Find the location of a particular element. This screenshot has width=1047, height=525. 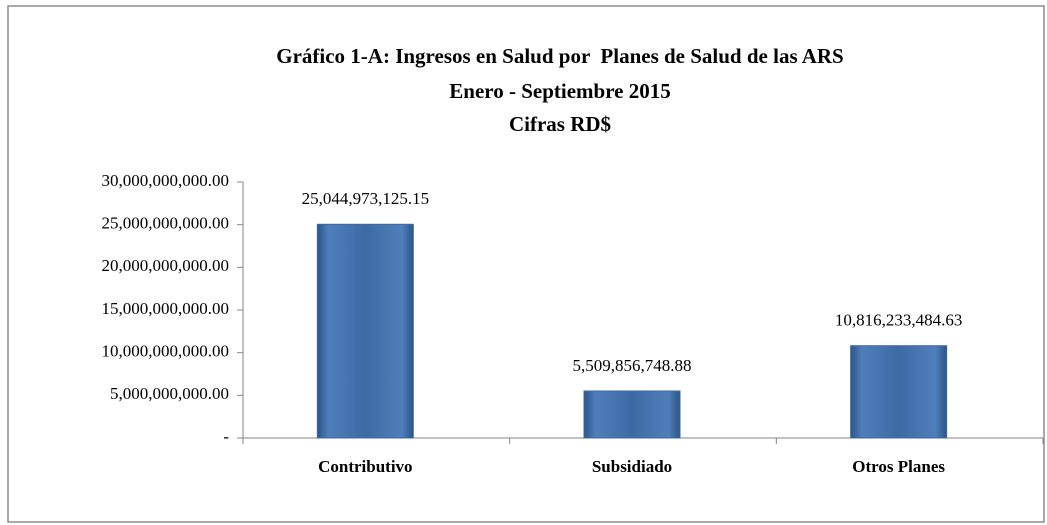

data-label: 5,509,856,748.88 is located at coordinates (632, 365).